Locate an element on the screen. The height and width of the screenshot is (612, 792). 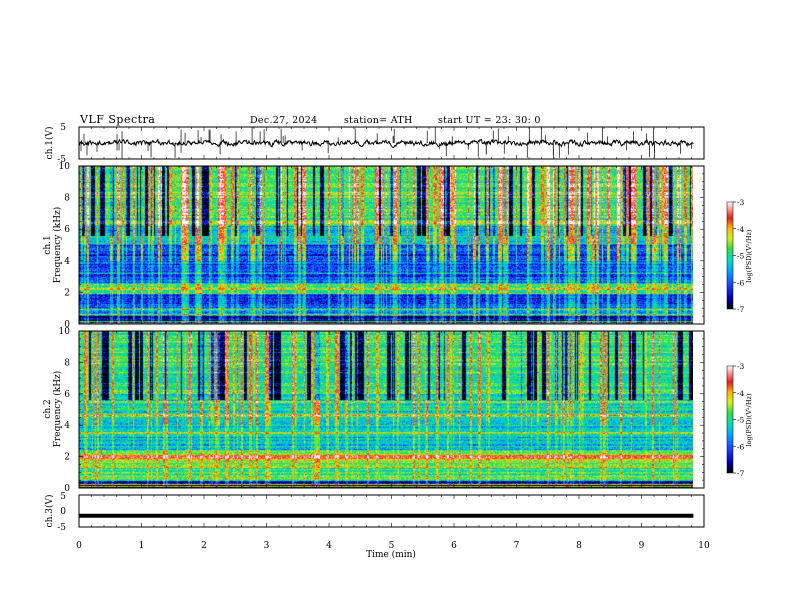
ch1-waveform-trace is located at coordinates (386, 143).